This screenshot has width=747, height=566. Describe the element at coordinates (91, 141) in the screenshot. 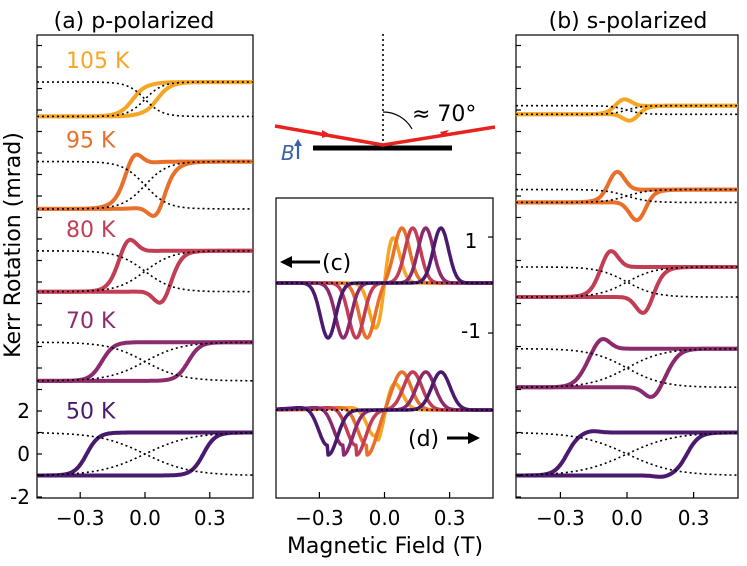

I see `series-label: 95 K` at that location.